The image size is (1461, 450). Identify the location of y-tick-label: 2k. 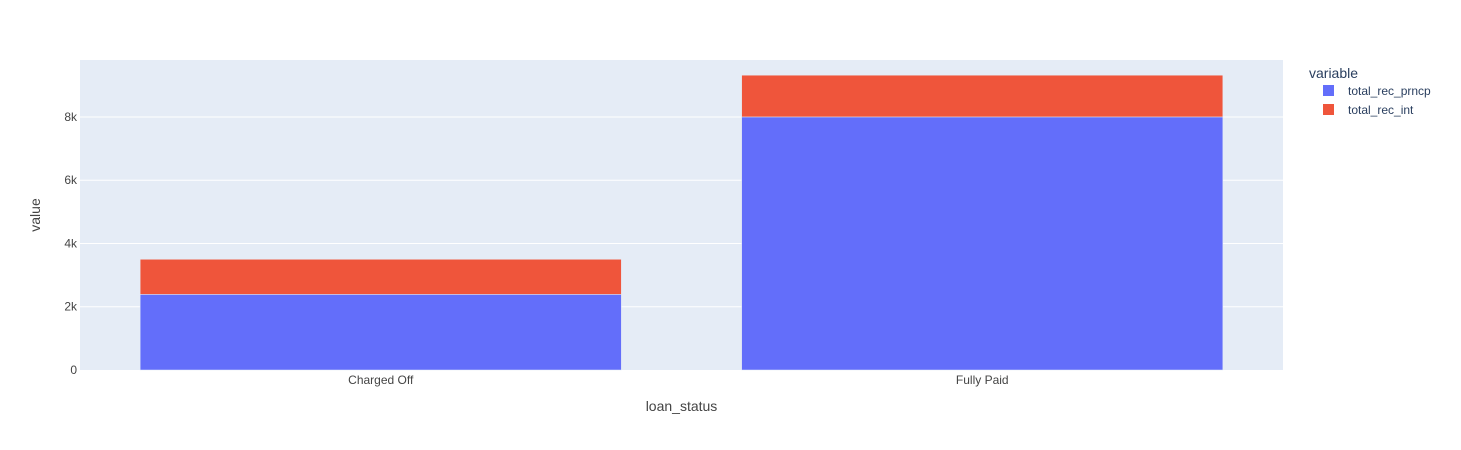
(71, 307).